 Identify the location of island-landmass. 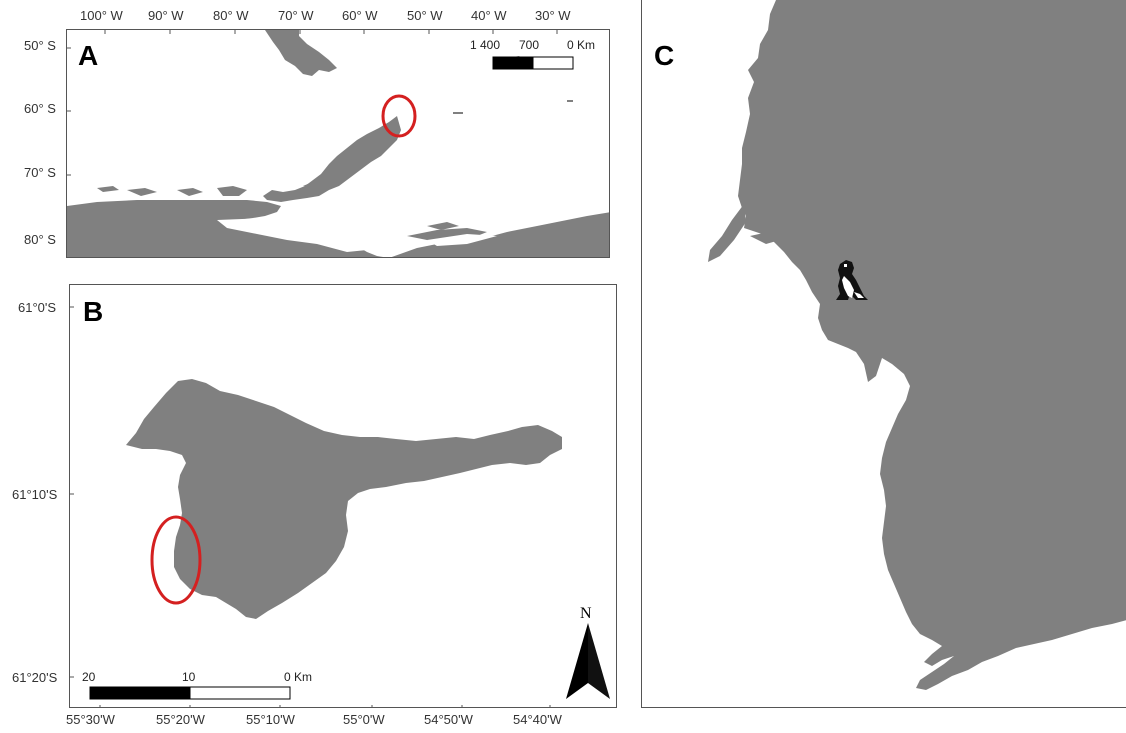
(344, 499).